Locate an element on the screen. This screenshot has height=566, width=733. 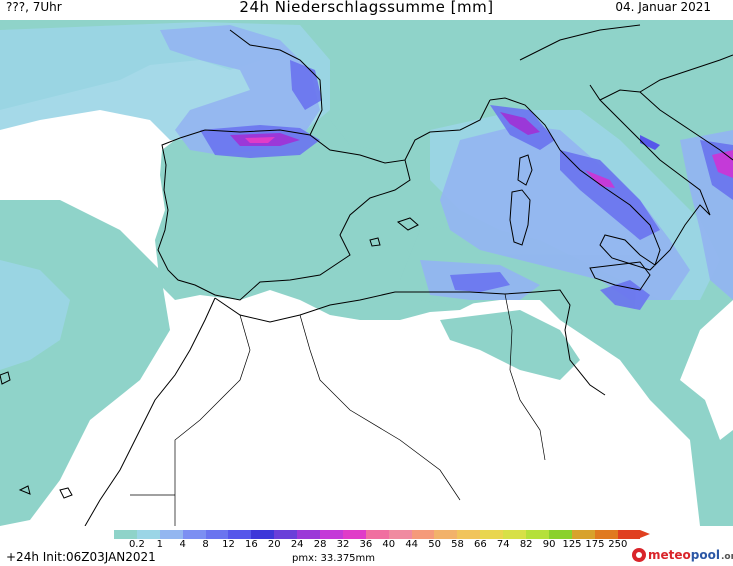
logo-text: meteopool.org is located at coordinates (690, 555).